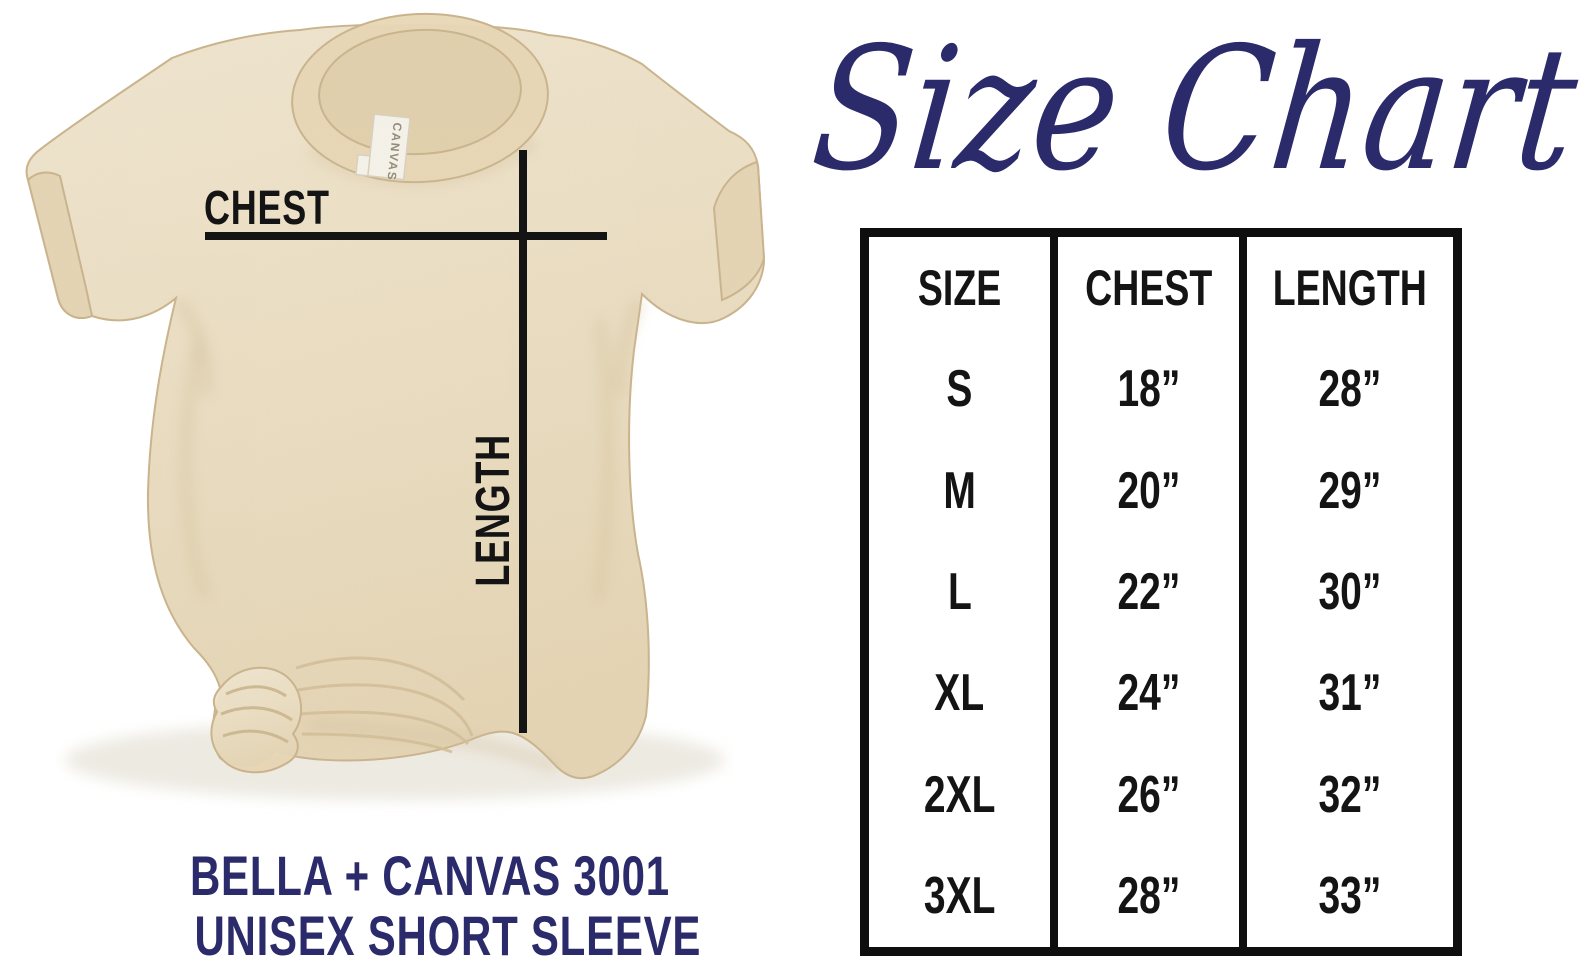 The width and height of the screenshot is (1585, 974). I want to click on product-caption-line2-text: UNISEX SHORT SLEEVE, so click(448, 935).